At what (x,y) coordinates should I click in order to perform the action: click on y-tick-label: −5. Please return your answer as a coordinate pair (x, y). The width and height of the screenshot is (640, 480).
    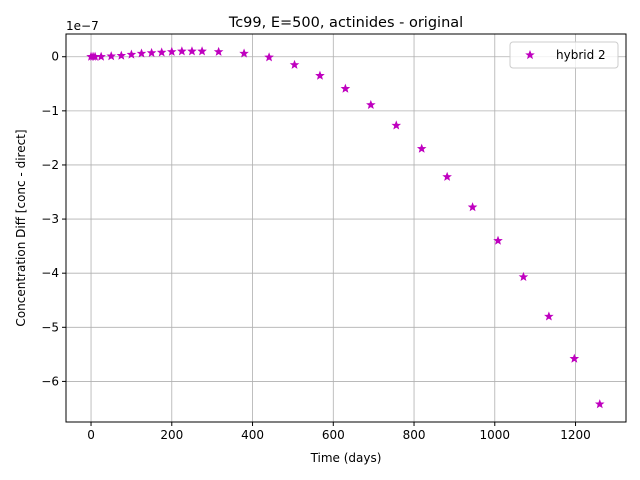
    Looking at the image, I should click on (50, 327).